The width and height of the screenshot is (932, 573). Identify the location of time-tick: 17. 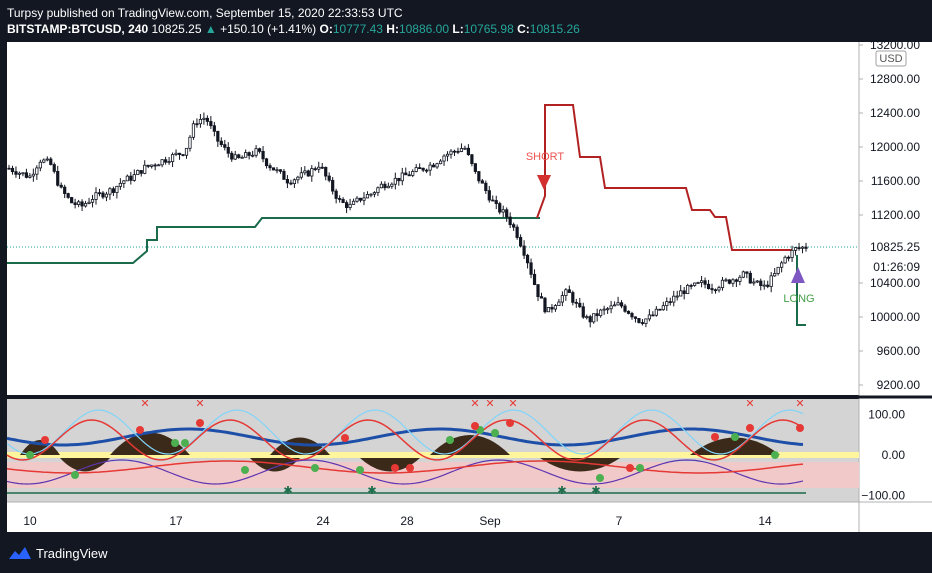
(176, 521).